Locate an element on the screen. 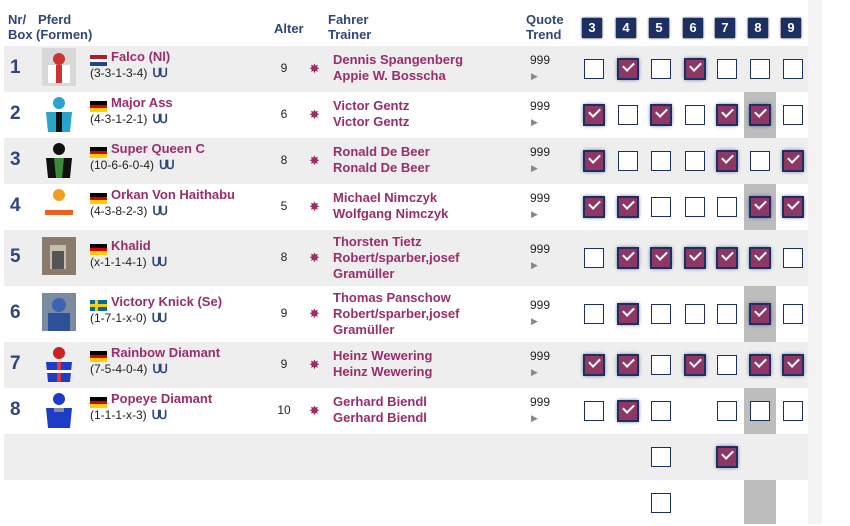 This screenshot has width=850, height=526. trainer-name-link: Wolfgang Nimczyk is located at coordinates (391, 213).